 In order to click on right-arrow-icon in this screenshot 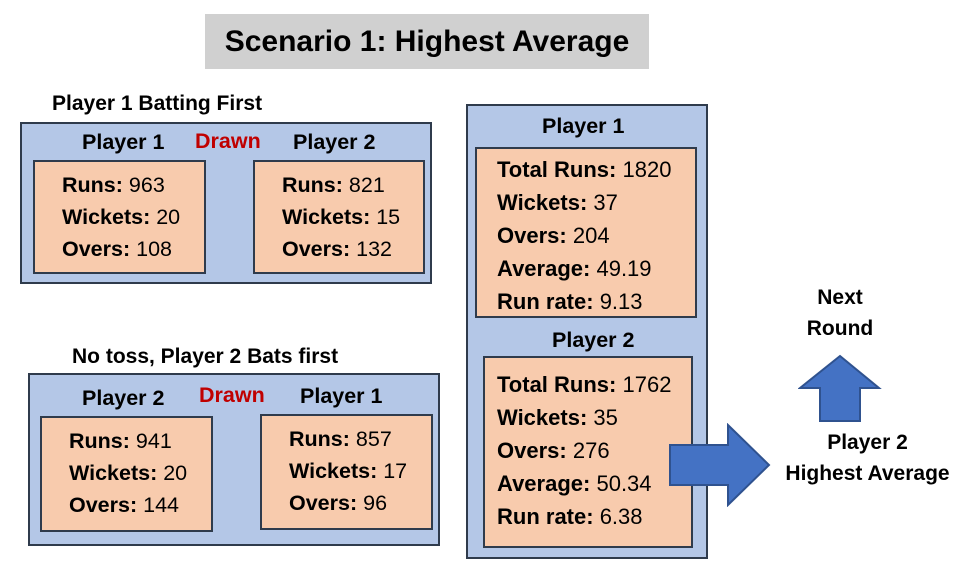, I will do `click(720, 465)`.